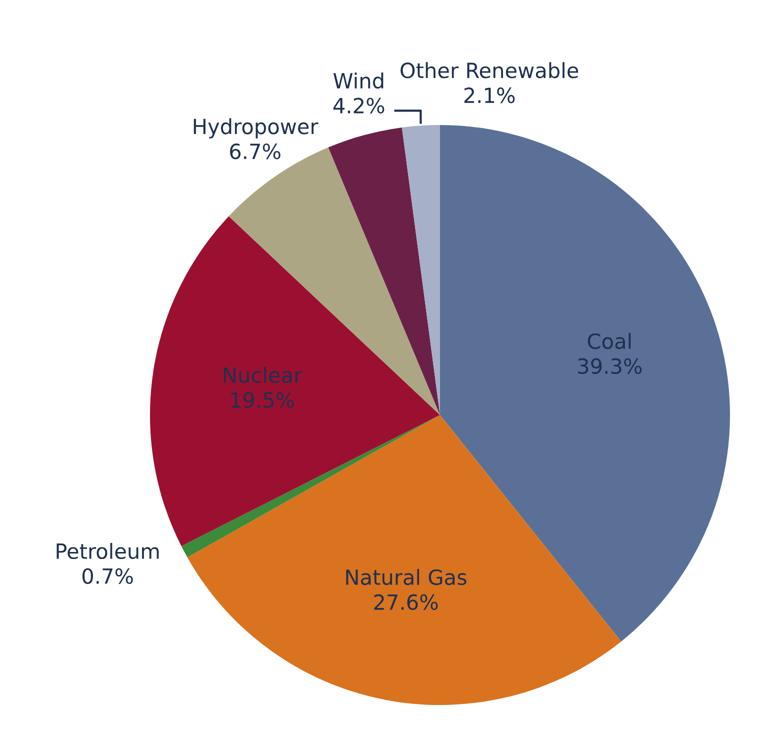 The width and height of the screenshot is (759, 730). I want to click on slice-label: Wind, so click(358, 80).